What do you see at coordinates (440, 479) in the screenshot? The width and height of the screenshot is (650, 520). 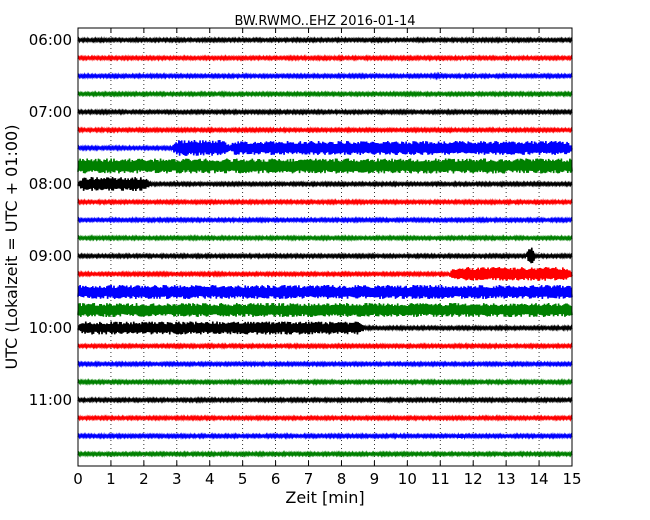 I see `x-tick-label: 11` at bounding box center [440, 479].